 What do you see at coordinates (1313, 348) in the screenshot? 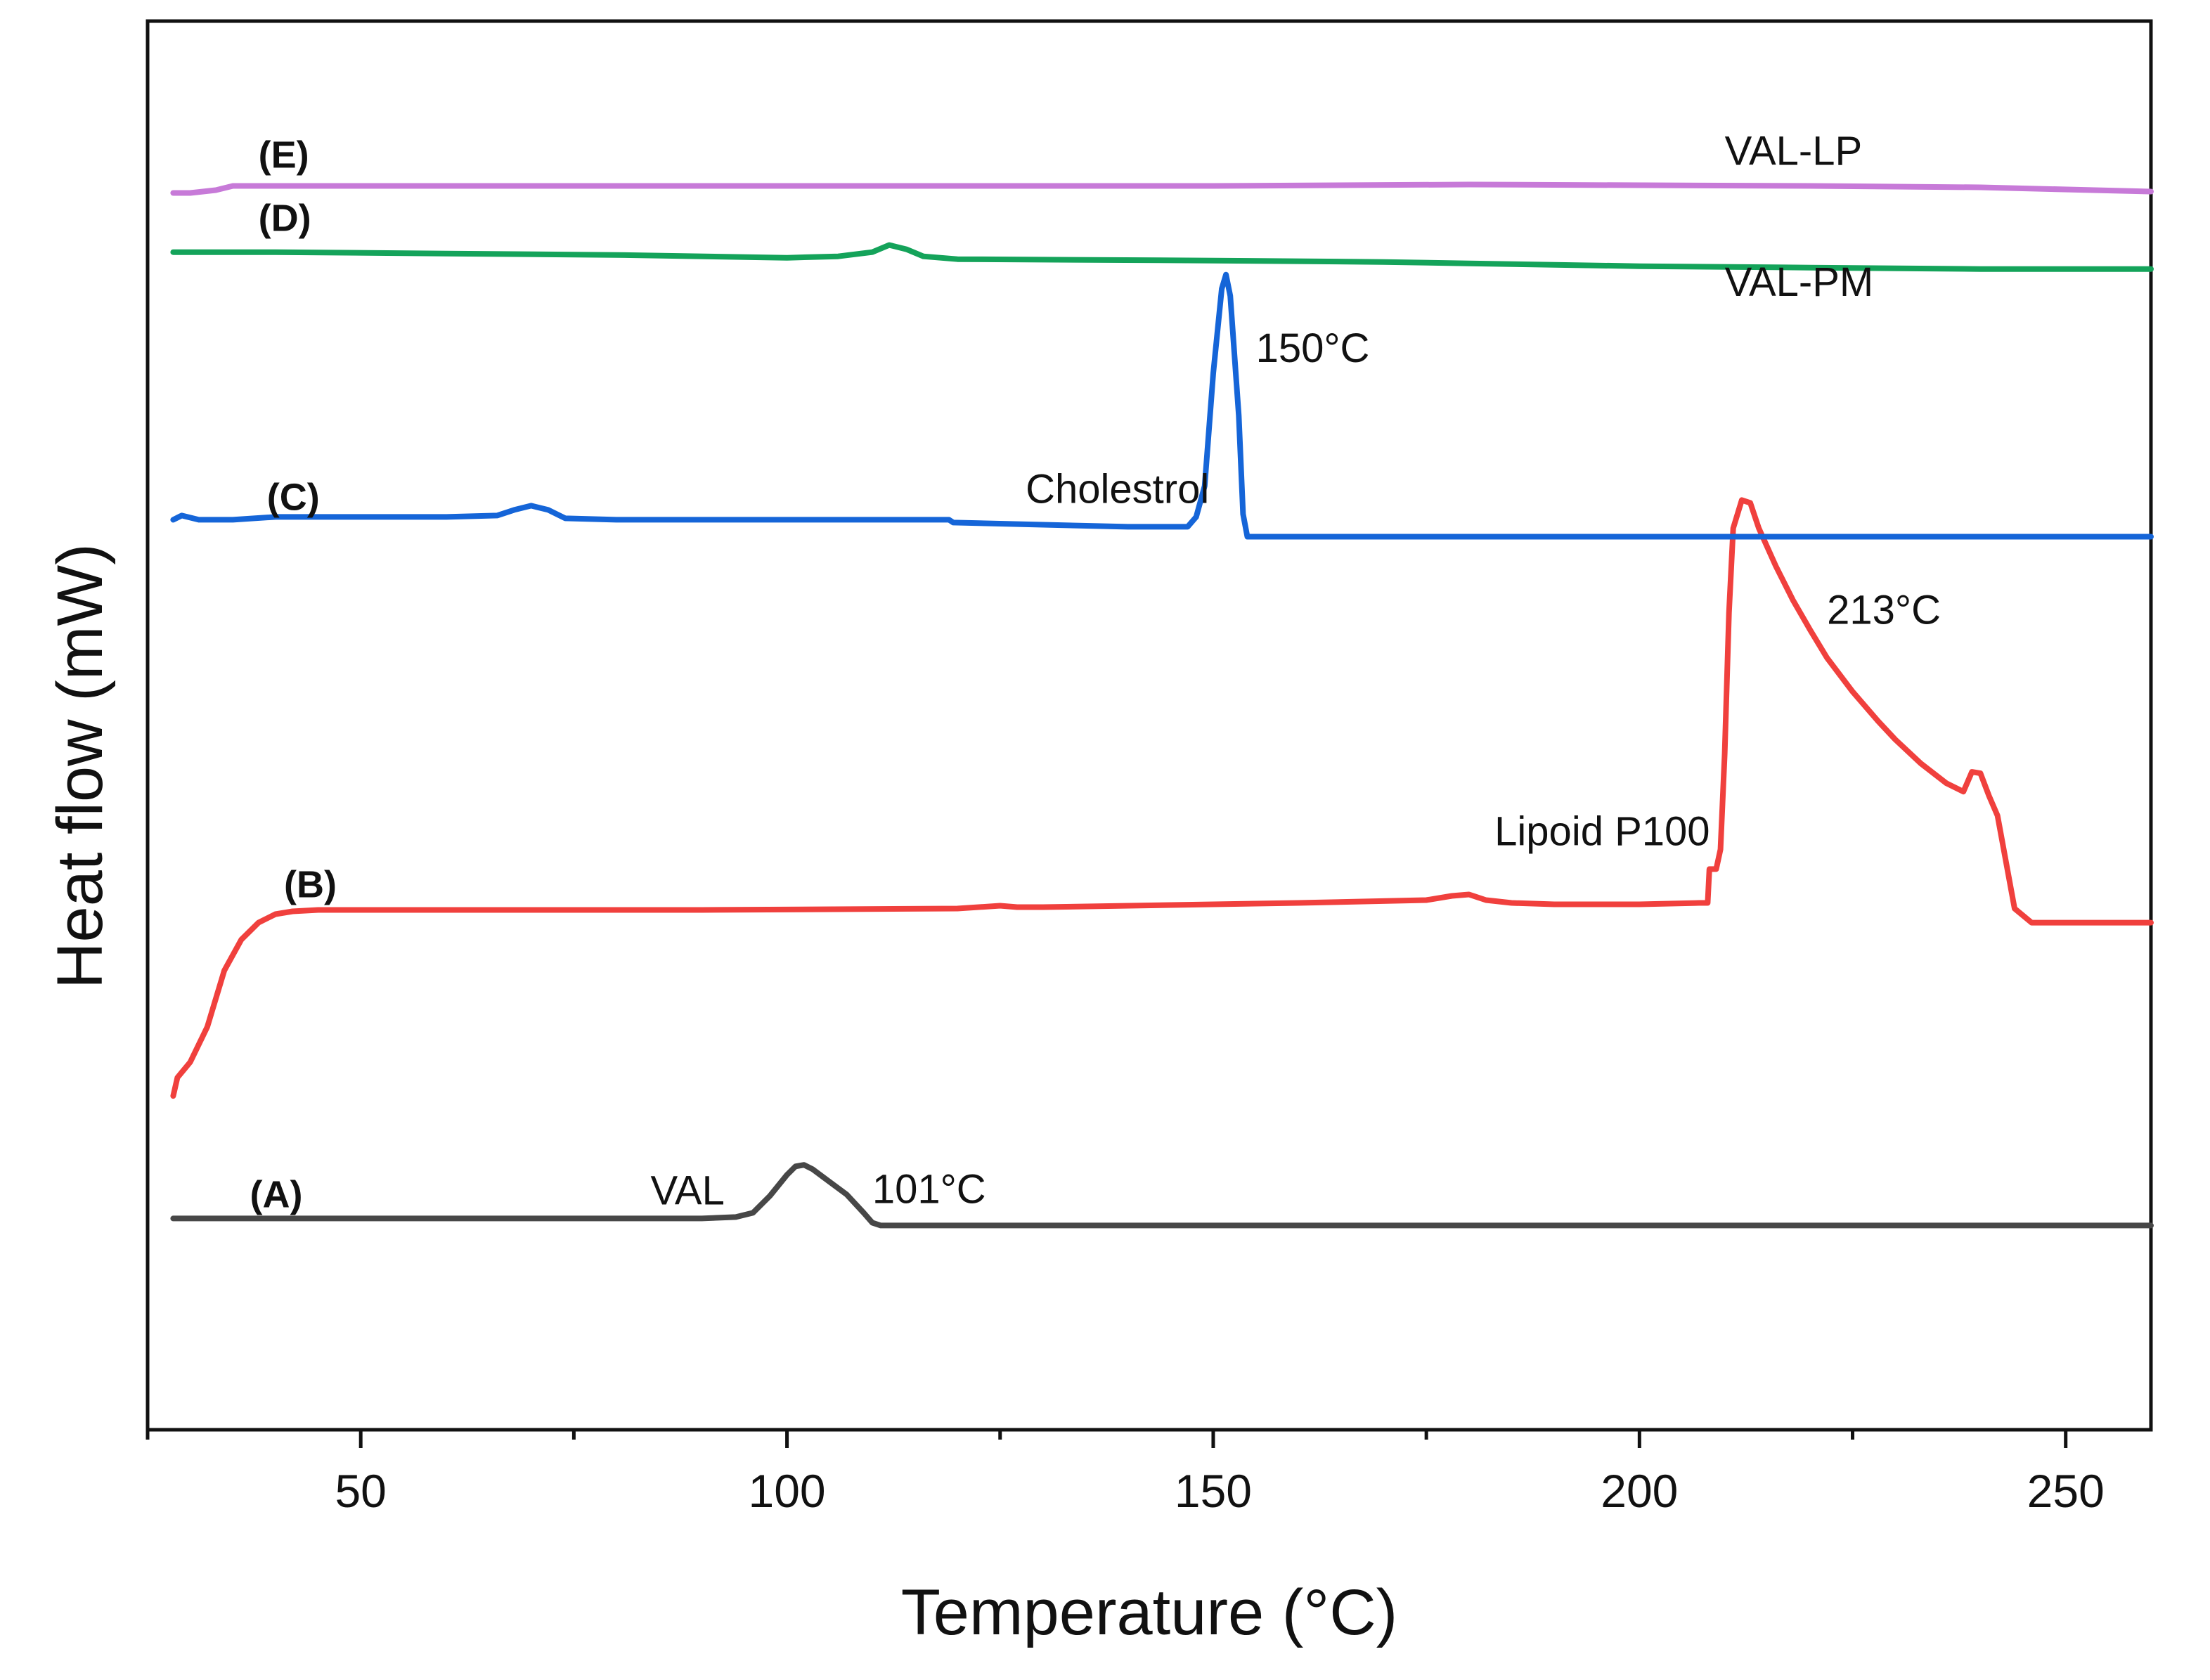
I see `annotation-label: 150°C` at bounding box center [1313, 348].